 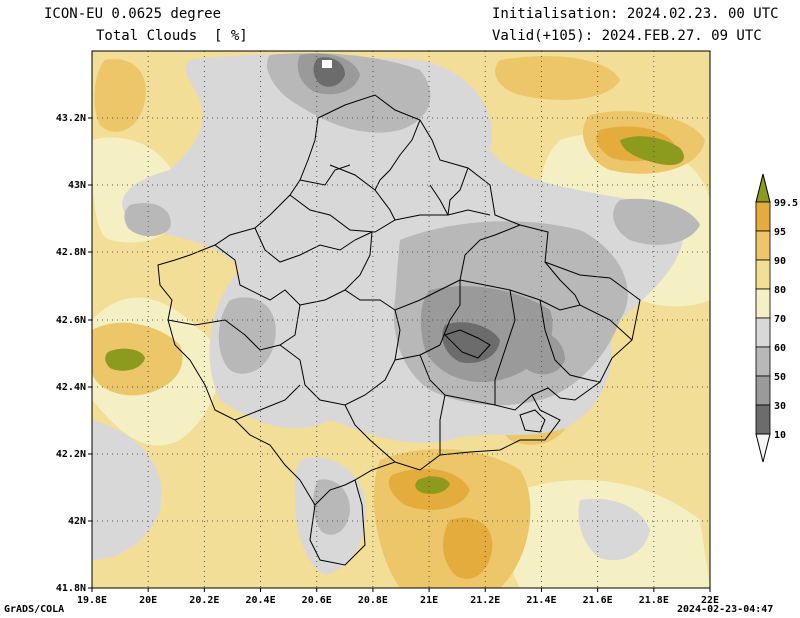 I want to click on lat-label: 41.8N, so click(x=71, y=588).